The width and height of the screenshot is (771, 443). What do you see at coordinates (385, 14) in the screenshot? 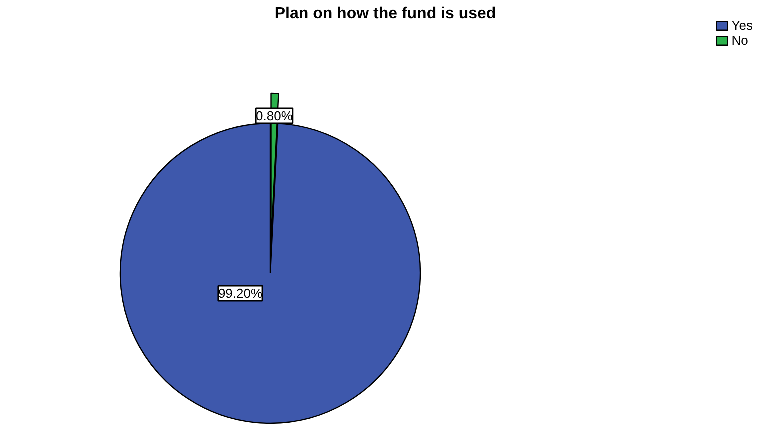
I see `chart-title: Plan on how the fund is used` at bounding box center [385, 14].